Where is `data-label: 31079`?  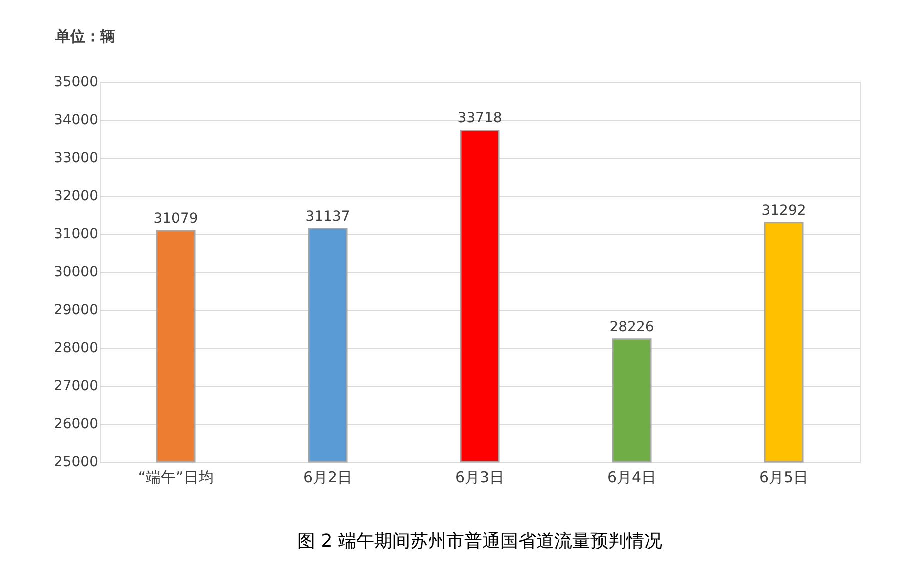 data-label: 31079 is located at coordinates (176, 219).